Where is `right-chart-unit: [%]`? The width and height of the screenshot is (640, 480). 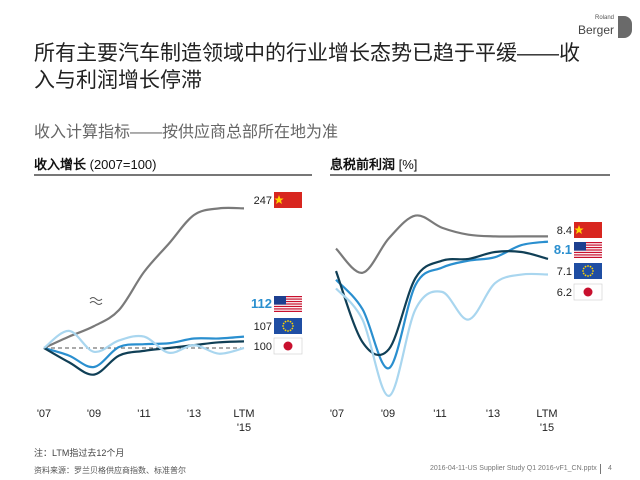 right-chart-unit: [%] is located at coordinates (406, 164).